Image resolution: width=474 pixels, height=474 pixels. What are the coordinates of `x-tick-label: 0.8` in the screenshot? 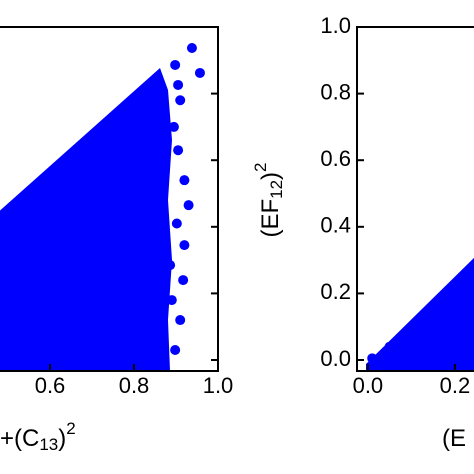 It's located at (134, 385).